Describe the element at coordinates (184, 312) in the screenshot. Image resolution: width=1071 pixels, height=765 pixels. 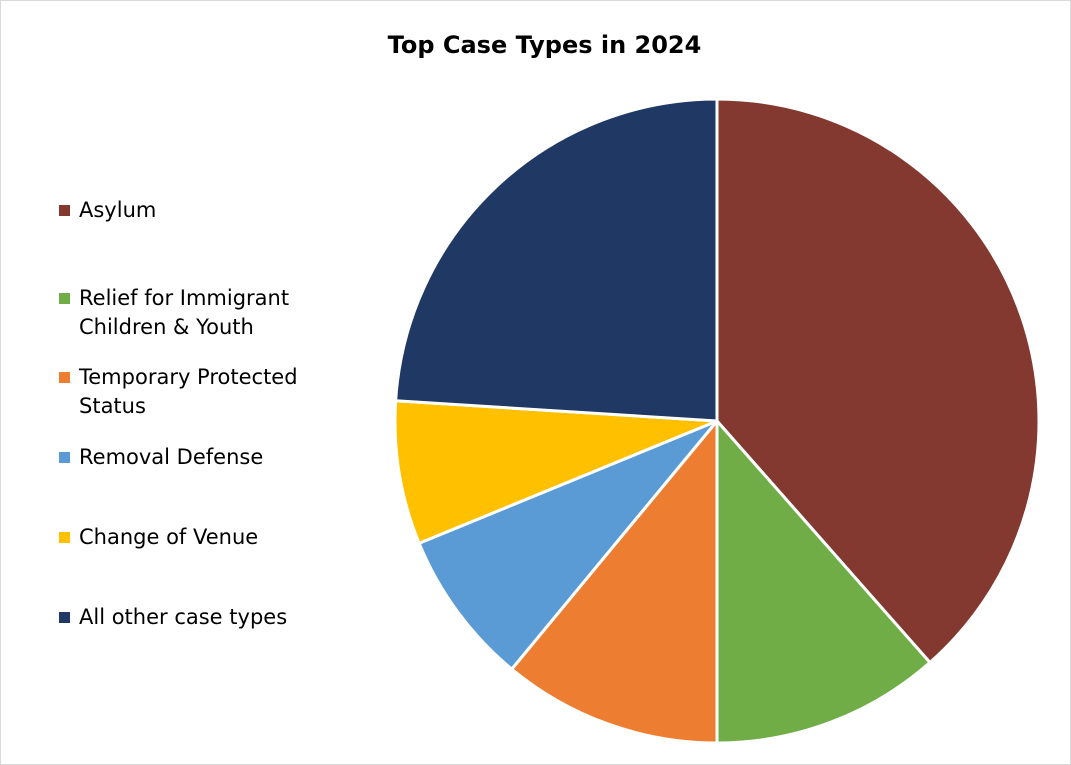
I see `legend-label: Relief for Immigrant Children & Youth` at that location.